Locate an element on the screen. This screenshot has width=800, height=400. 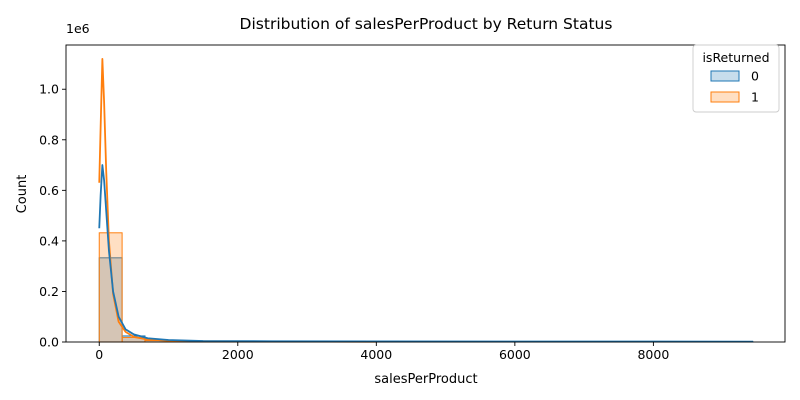
x-axis-label: salesPerProduct is located at coordinates (425, 379).